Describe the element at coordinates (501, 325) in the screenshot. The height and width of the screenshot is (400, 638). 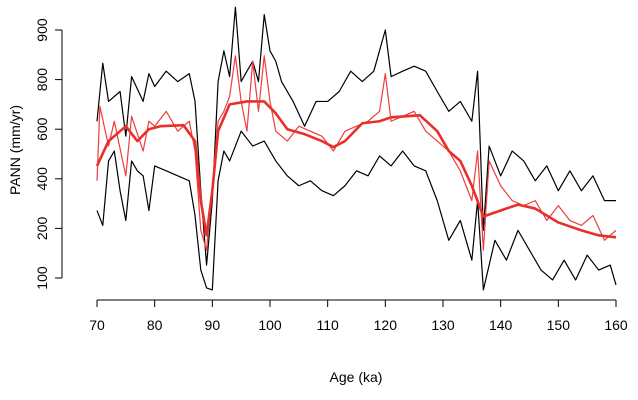
I see `x-tick-label: 140` at that location.